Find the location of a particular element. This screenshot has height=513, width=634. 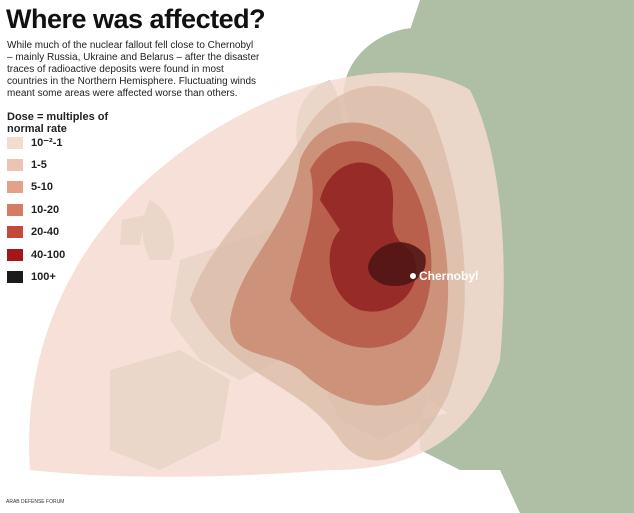

legend-title-line: normal rate is located at coordinates (37, 129).